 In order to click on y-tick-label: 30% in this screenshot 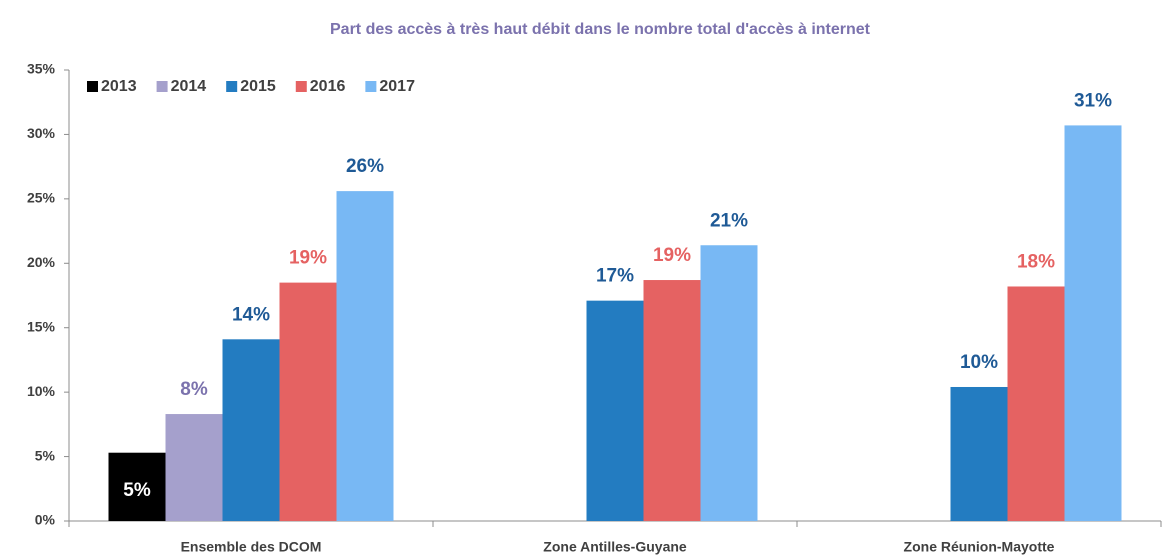, I will do `click(41, 133)`.